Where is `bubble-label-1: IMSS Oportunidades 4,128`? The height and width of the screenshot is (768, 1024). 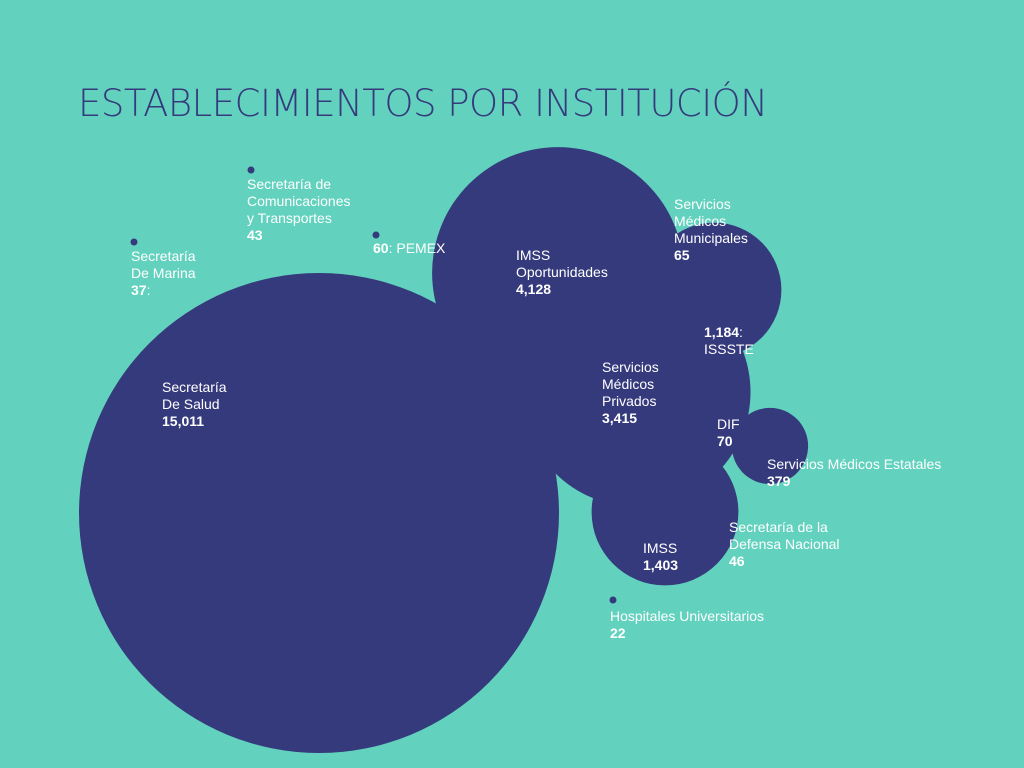 bubble-label-1: IMSS Oportunidades 4,128 is located at coordinates (562, 272).